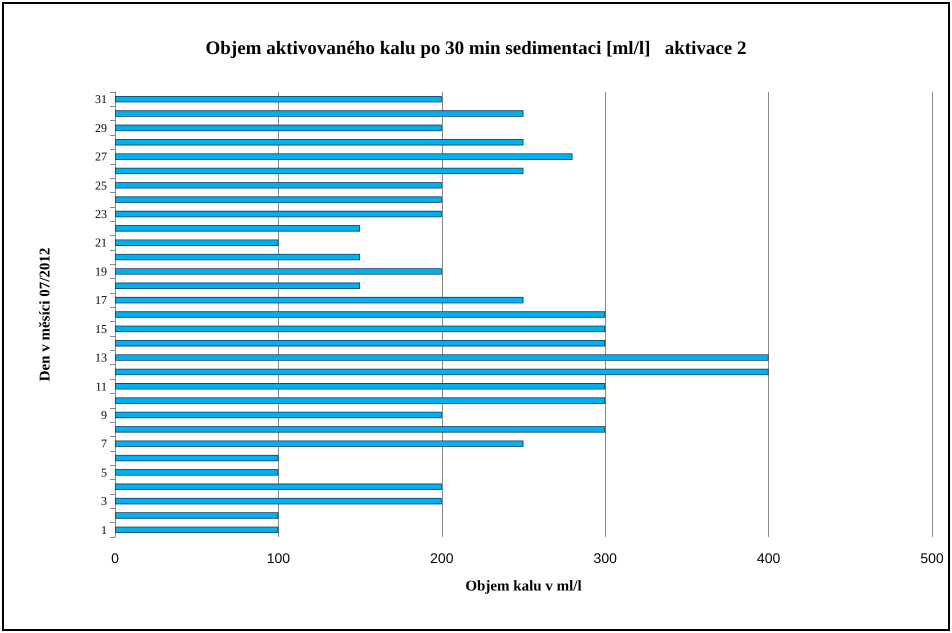  What do you see at coordinates (101, 243) in the screenshot?
I see `y-tick-label: 21` at bounding box center [101, 243].